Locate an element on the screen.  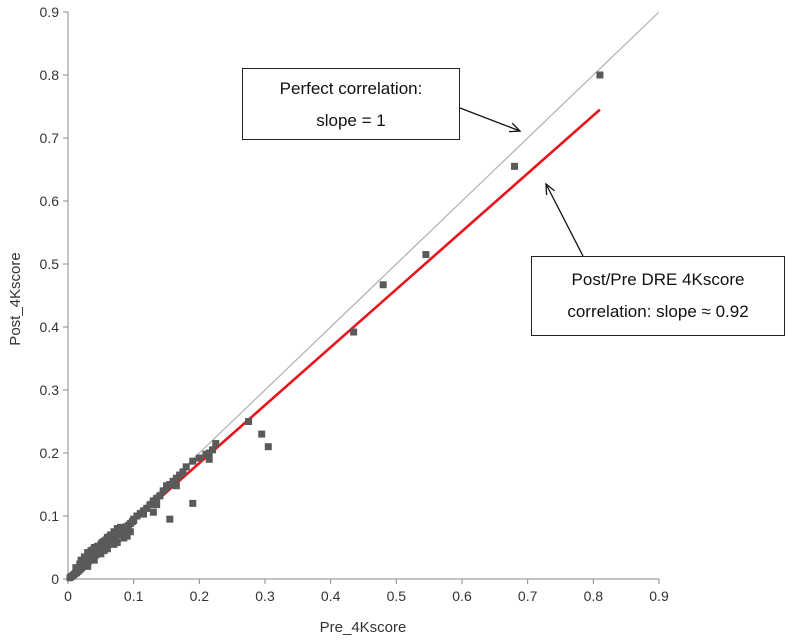
perfect-annotation-line2: slope = 1 is located at coordinates (351, 120).